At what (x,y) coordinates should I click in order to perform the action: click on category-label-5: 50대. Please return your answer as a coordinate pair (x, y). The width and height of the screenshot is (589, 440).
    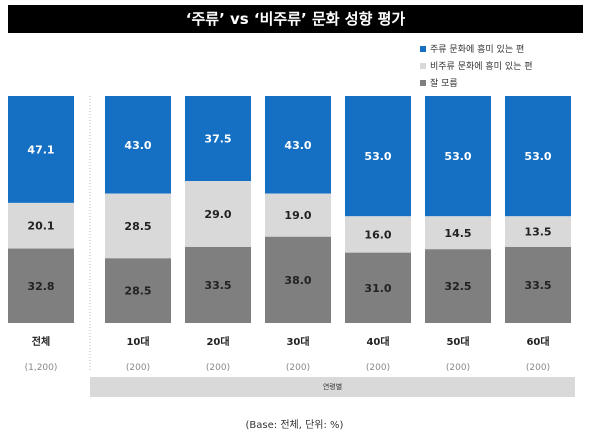
    Looking at the image, I should click on (457, 341).